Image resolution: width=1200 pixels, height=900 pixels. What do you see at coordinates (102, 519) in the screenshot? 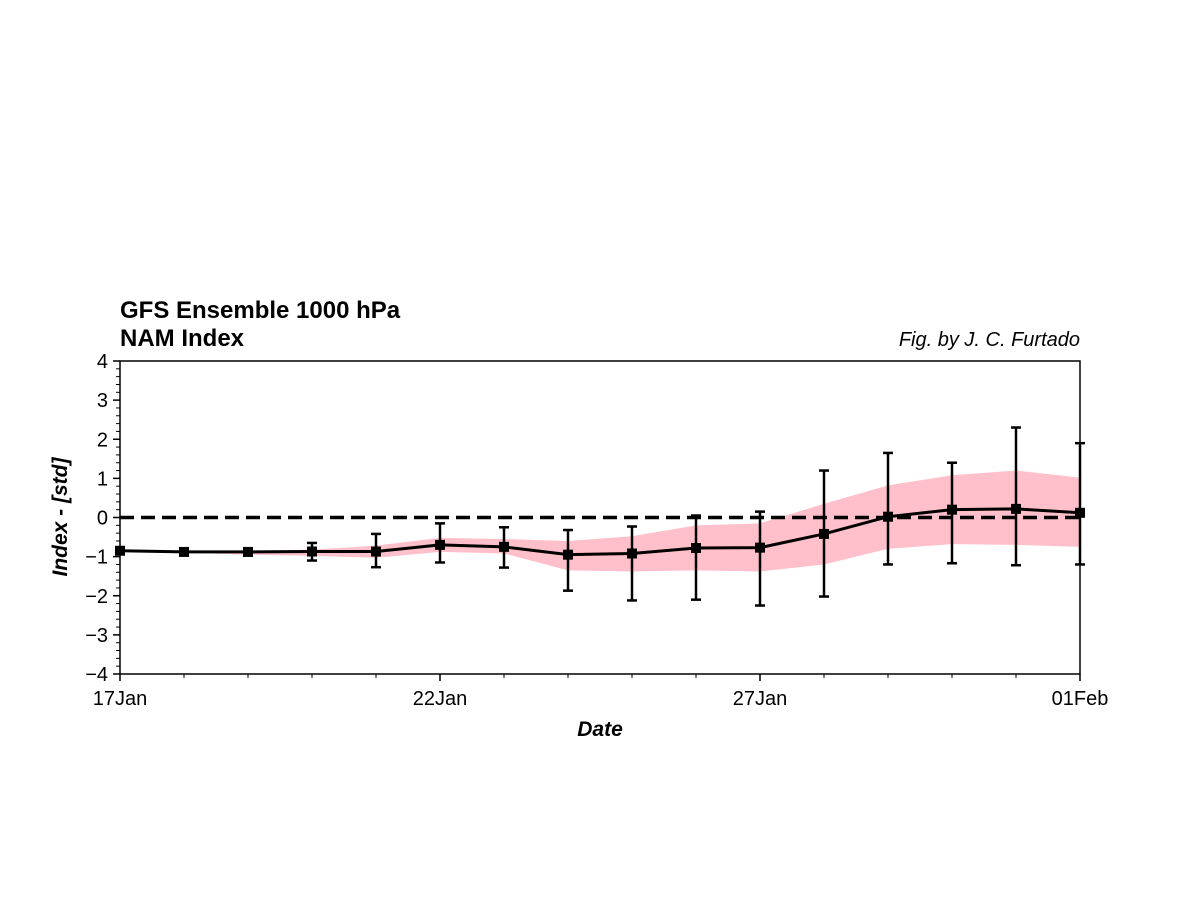
I see `y-tick-label: 0` at bounding box center [102, 519].